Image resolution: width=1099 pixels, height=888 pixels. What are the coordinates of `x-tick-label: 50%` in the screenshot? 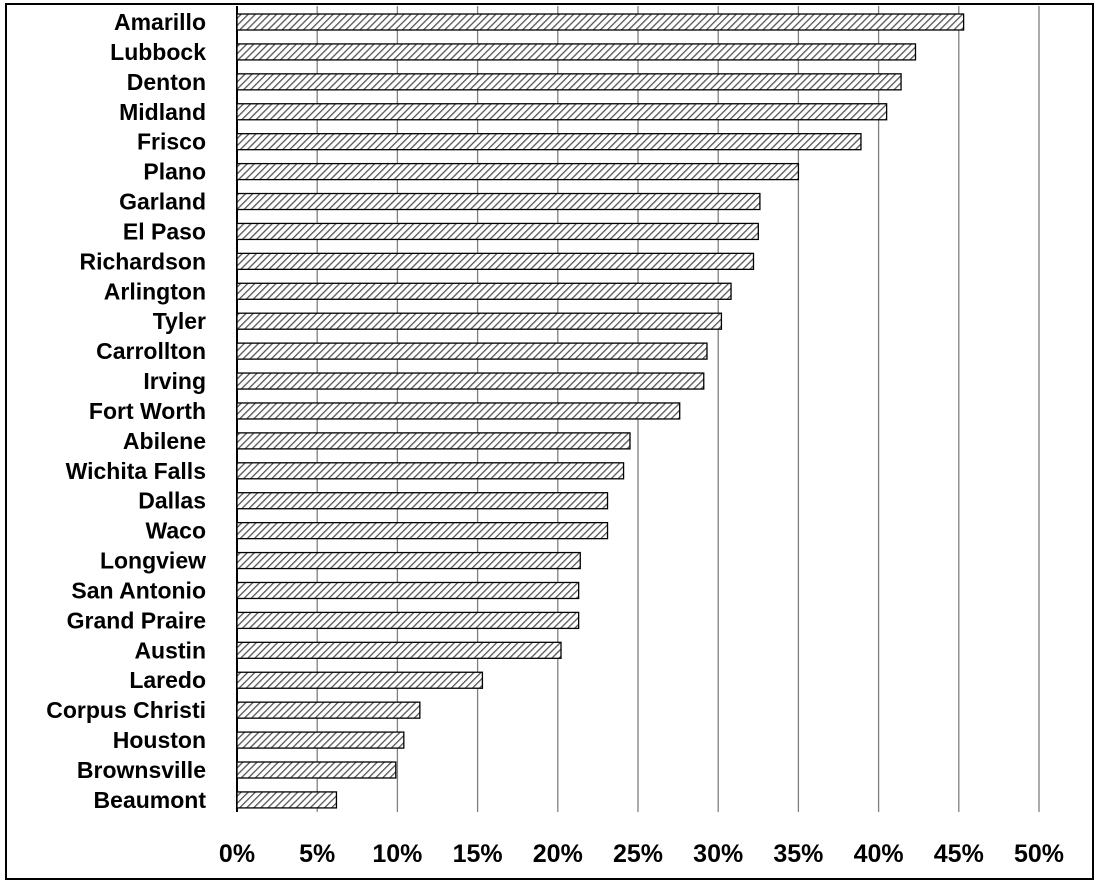 It's located at (1039, 854).